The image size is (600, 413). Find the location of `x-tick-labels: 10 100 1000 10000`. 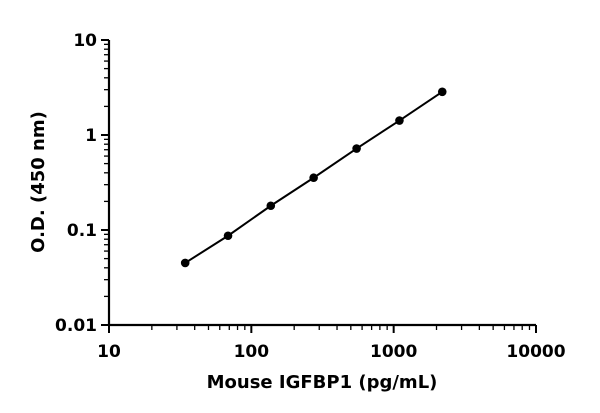

x-tick-labels: 10 100 1000 10000 is located at coordinates (331, 352).